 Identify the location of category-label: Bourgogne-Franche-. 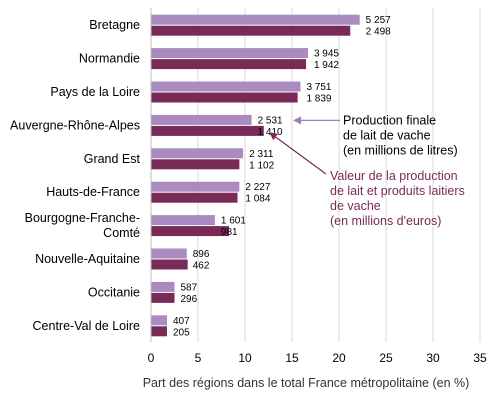
(82, 218).